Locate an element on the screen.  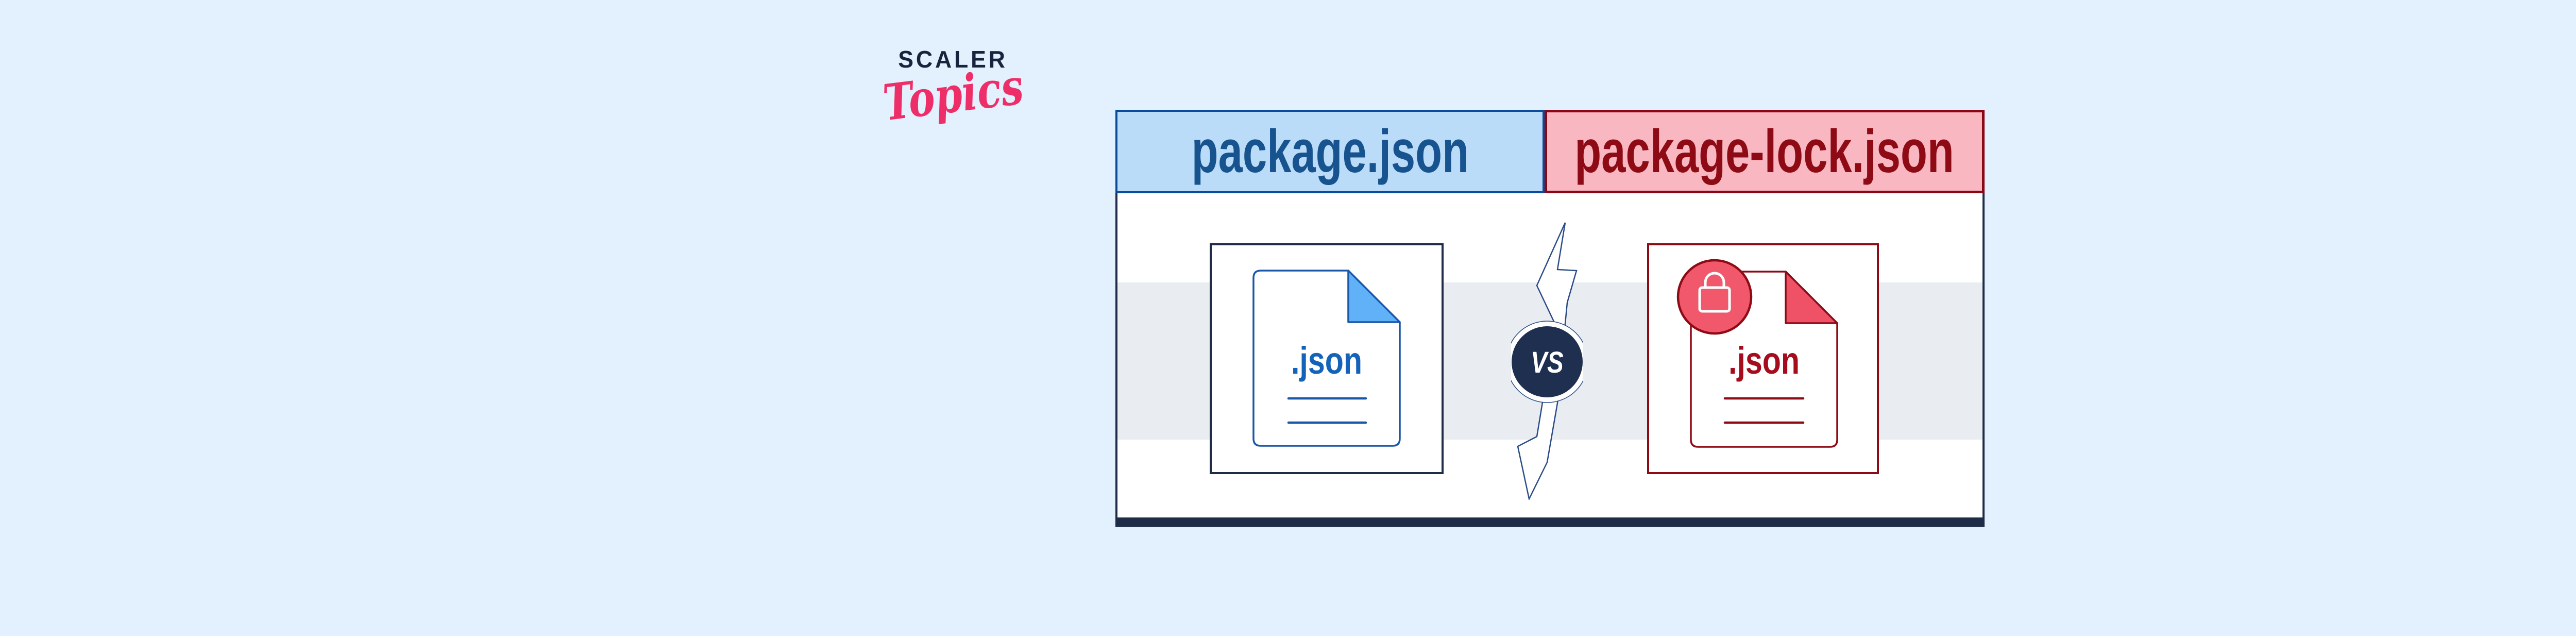
logo-brand-text: SCALER is located at coordinates (953, 59).